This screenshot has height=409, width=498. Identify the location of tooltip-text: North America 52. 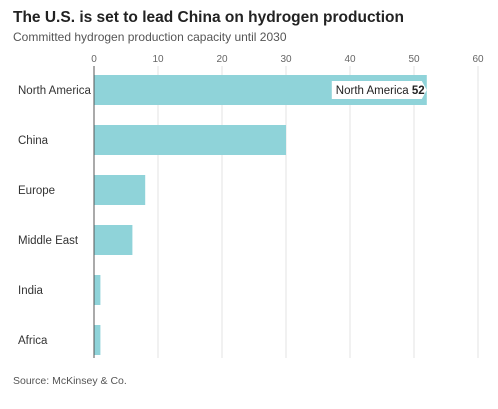
(380, 91).